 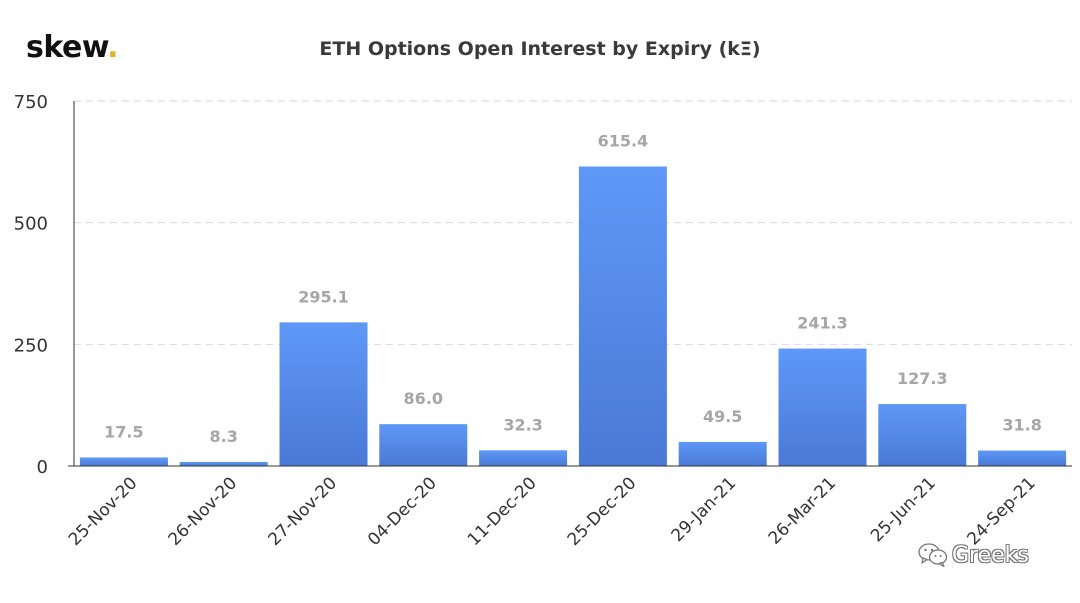 What do you see at coordinates (402, 511) in the screenshot?
I see `x-tick-label: 04-Dec-20` at bounding box center [402, 511].